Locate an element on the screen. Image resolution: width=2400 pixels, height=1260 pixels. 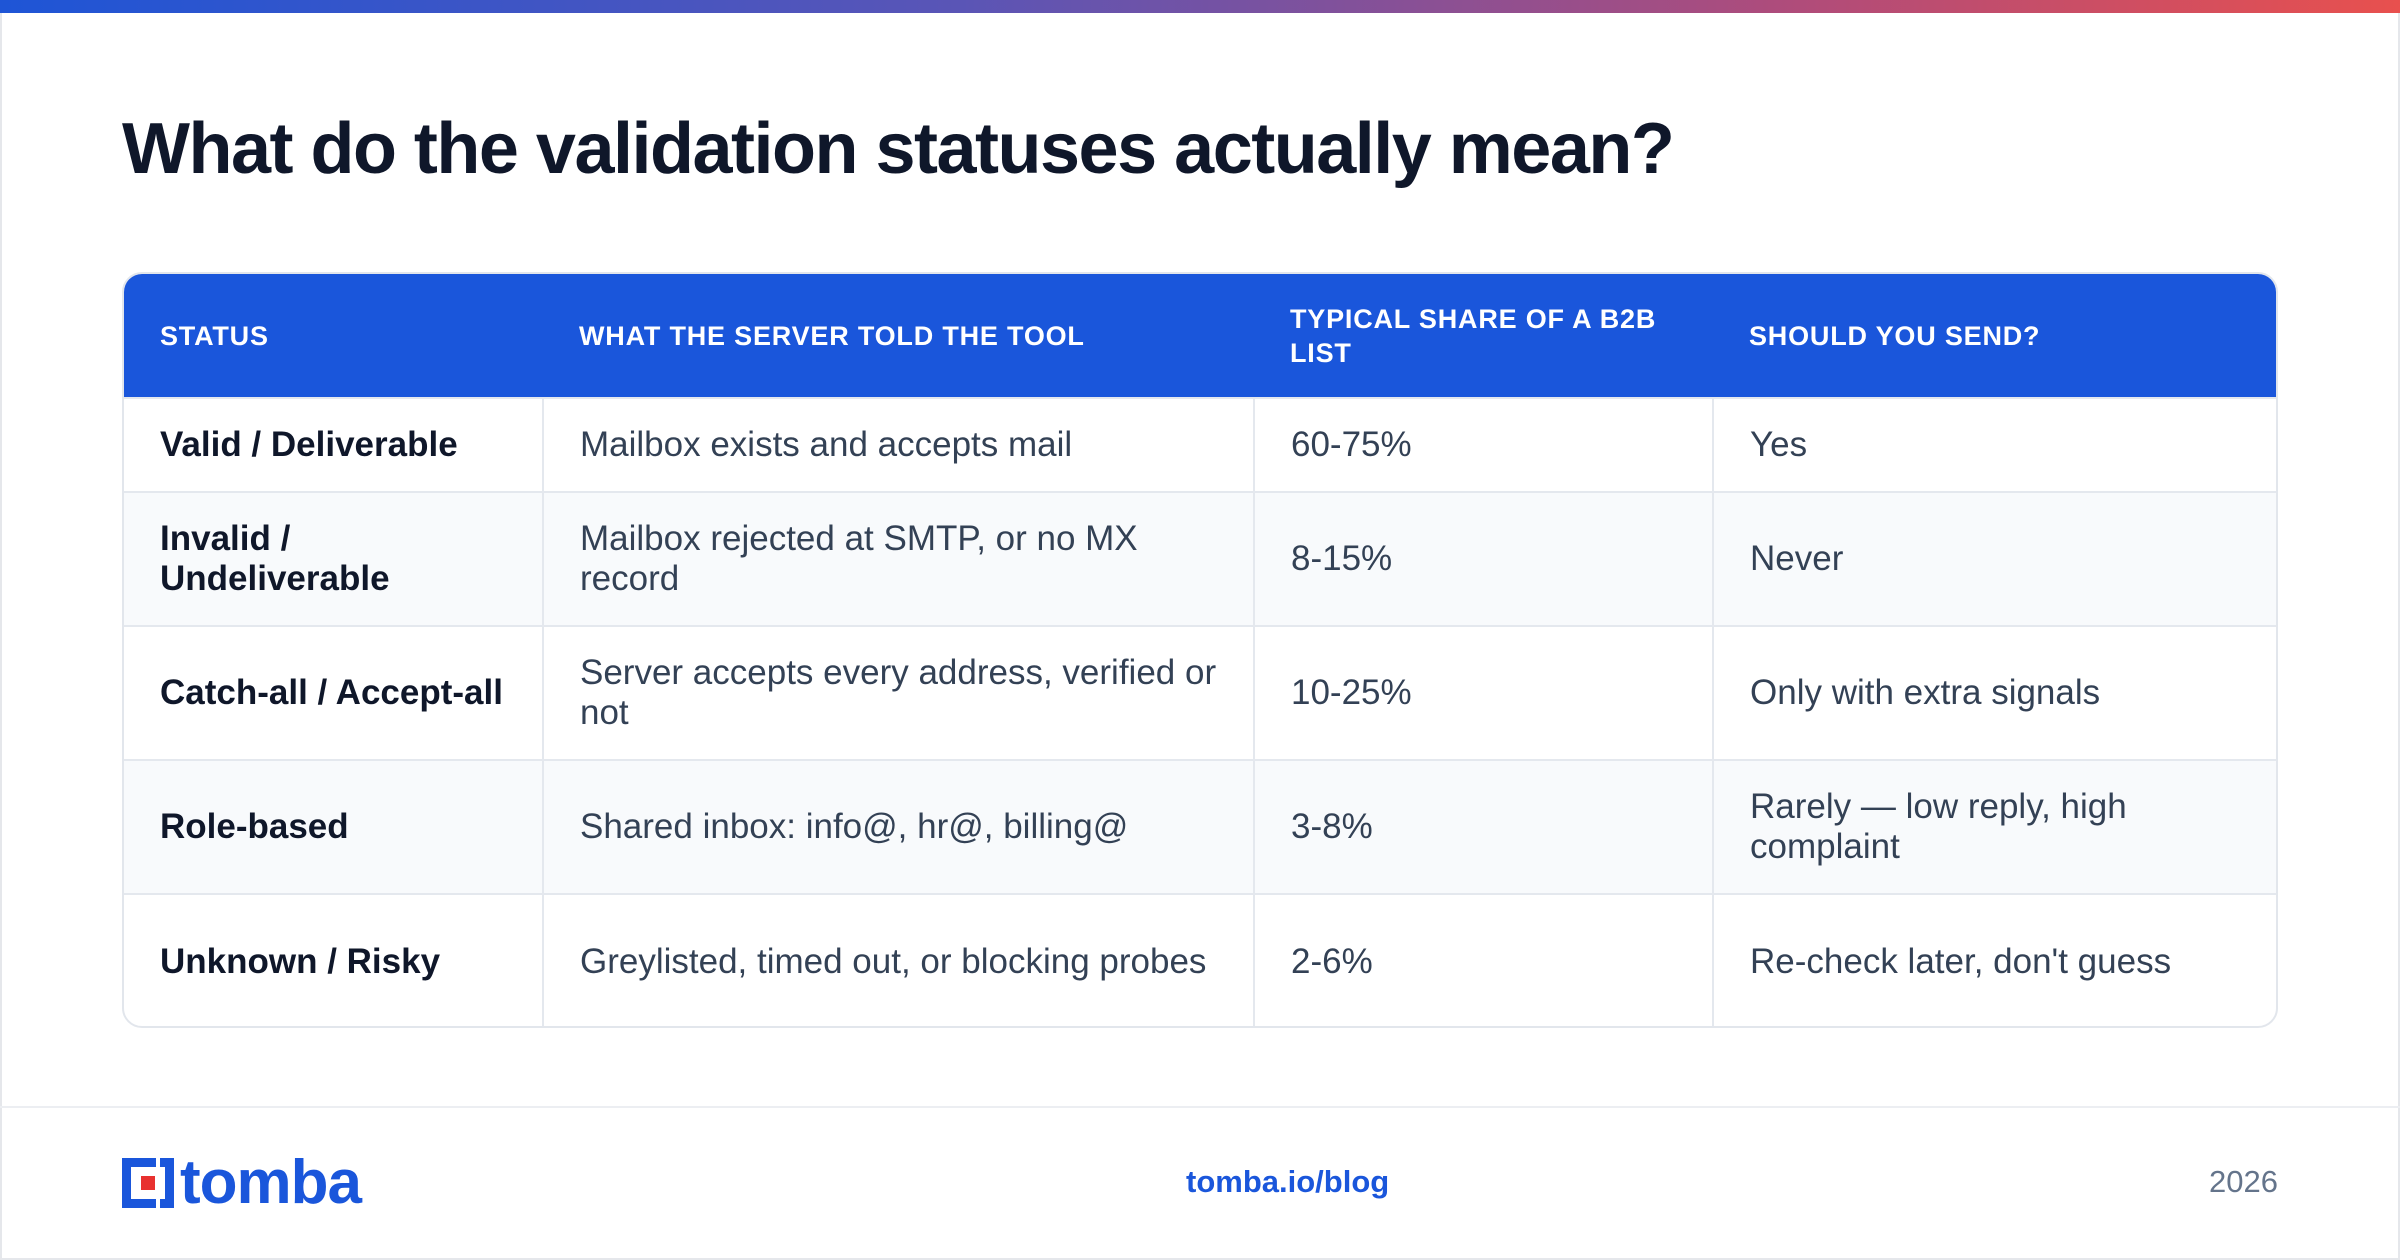
header-typical-share: TYPICAL SHARE OF A B2B LIST is located at coordinates (1473, 335).